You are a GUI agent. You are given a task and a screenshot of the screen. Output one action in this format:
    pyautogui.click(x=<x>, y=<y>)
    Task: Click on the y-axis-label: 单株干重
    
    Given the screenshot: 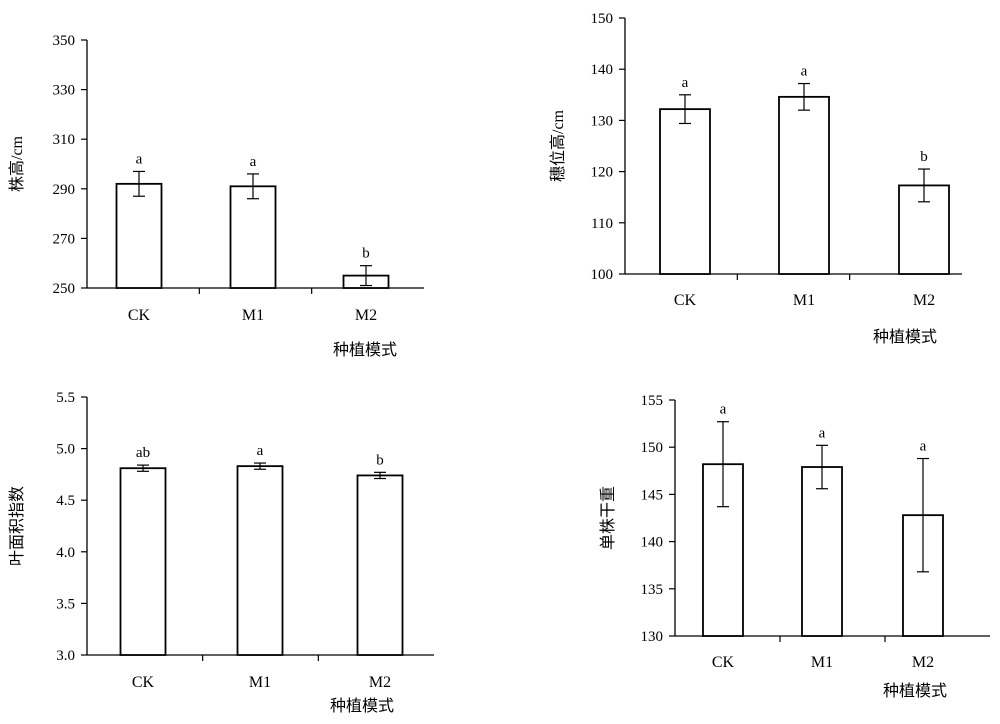 What is the action you would take?
    pyautogui.click(x=608, y=518)
    